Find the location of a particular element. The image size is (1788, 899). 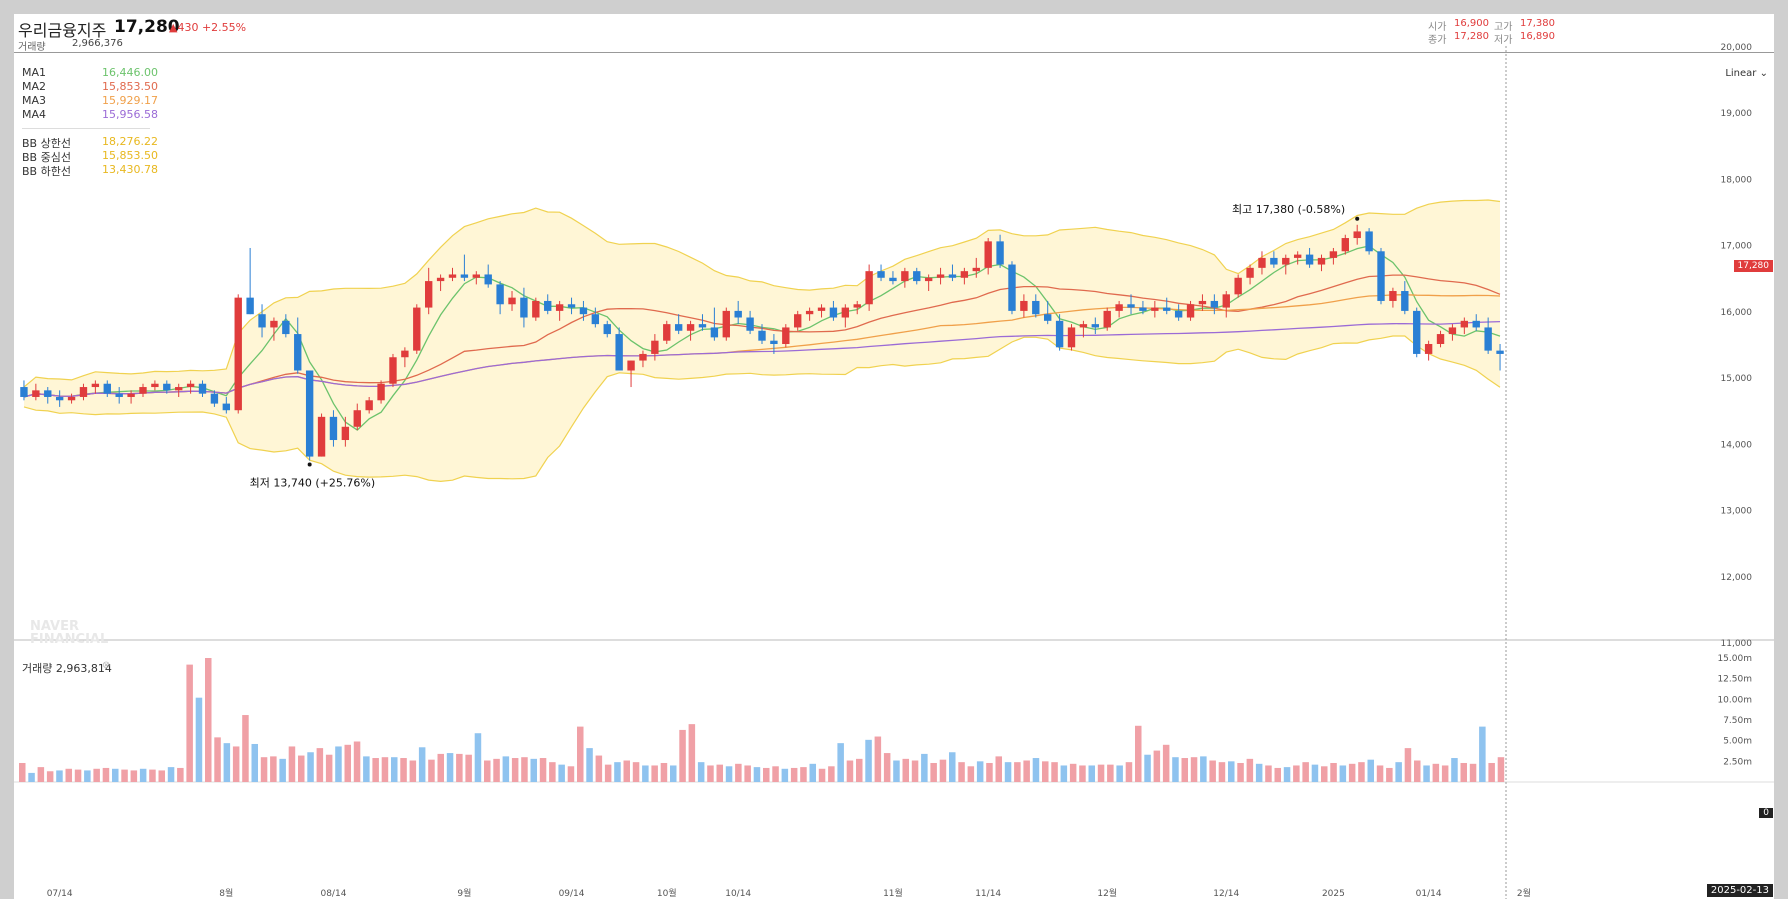

price-tick-label: 19,000 is located at coordinates (1737, 114).